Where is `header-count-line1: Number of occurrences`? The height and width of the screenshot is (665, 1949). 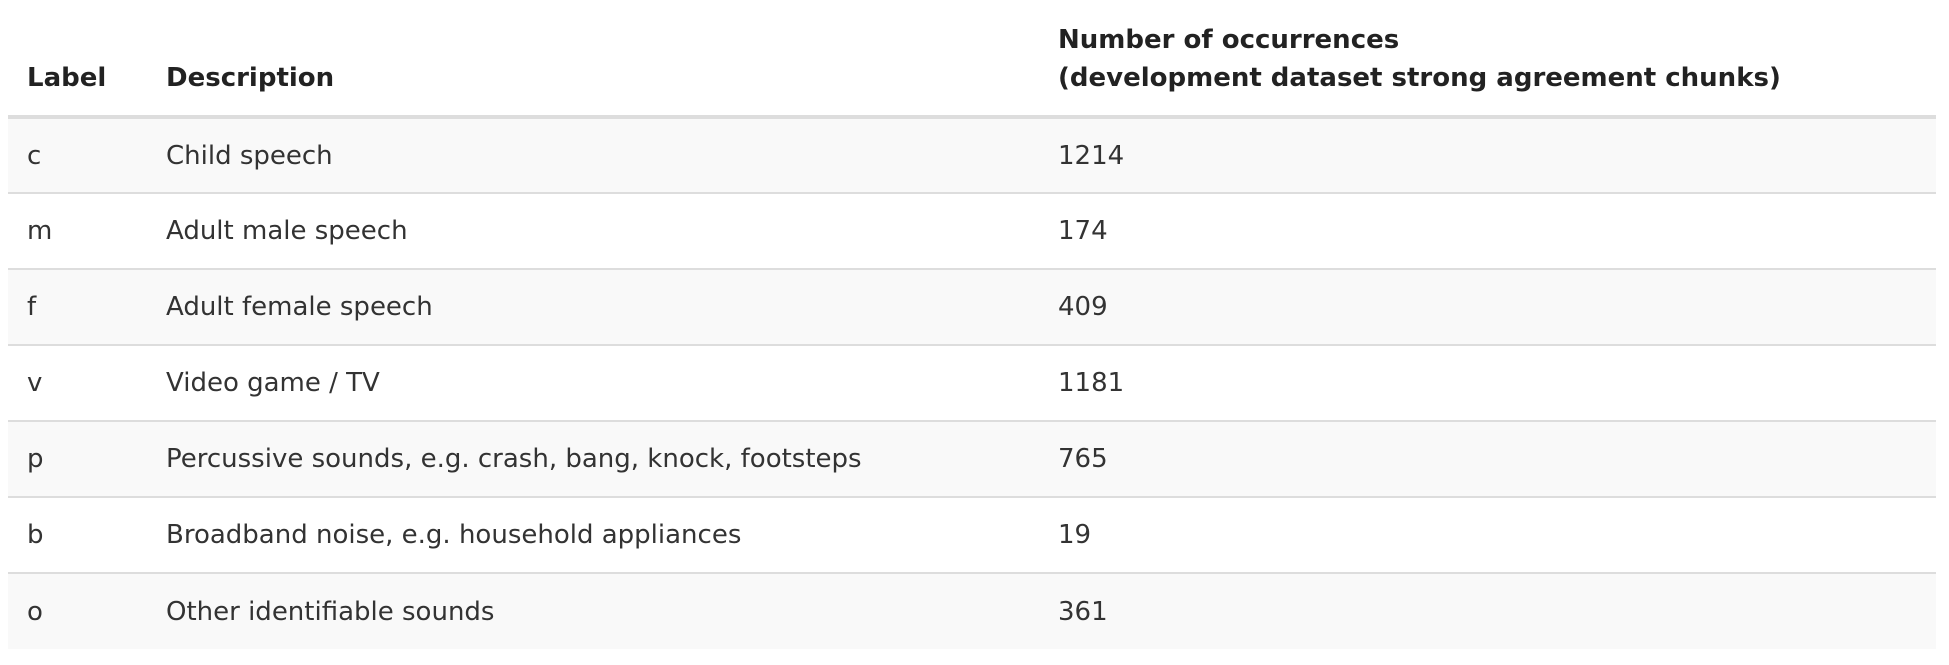 header-count-line1: Number of occurrences is located at coordinates (1229, 40).